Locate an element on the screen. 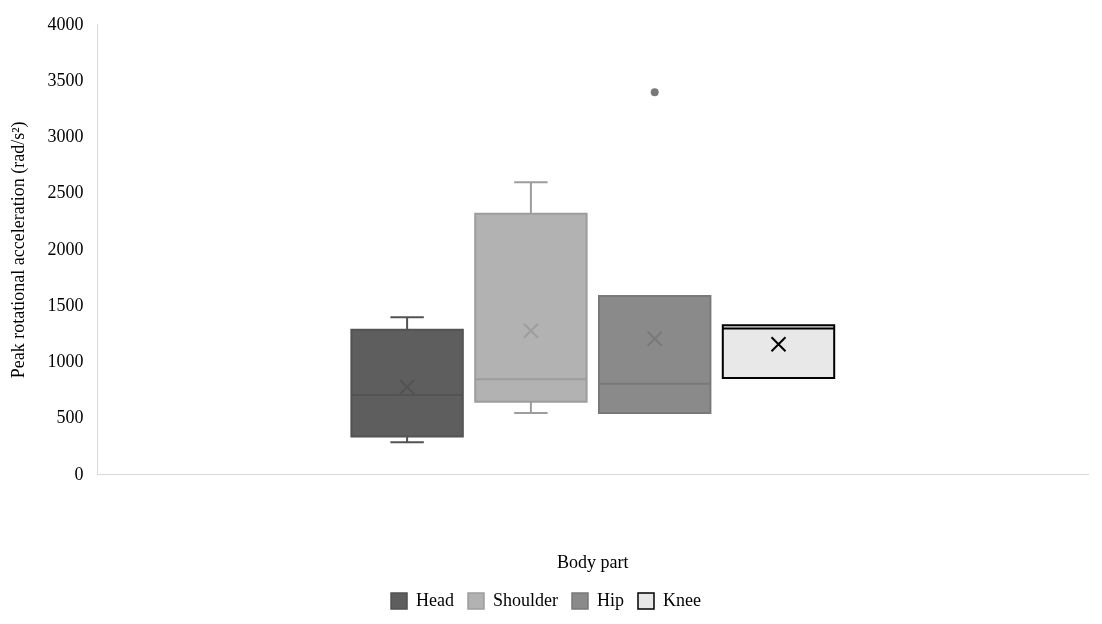 The width and height of the screenshot is (1102, 624). y-tick-label: 2000 is located at coordinates (65, 248).